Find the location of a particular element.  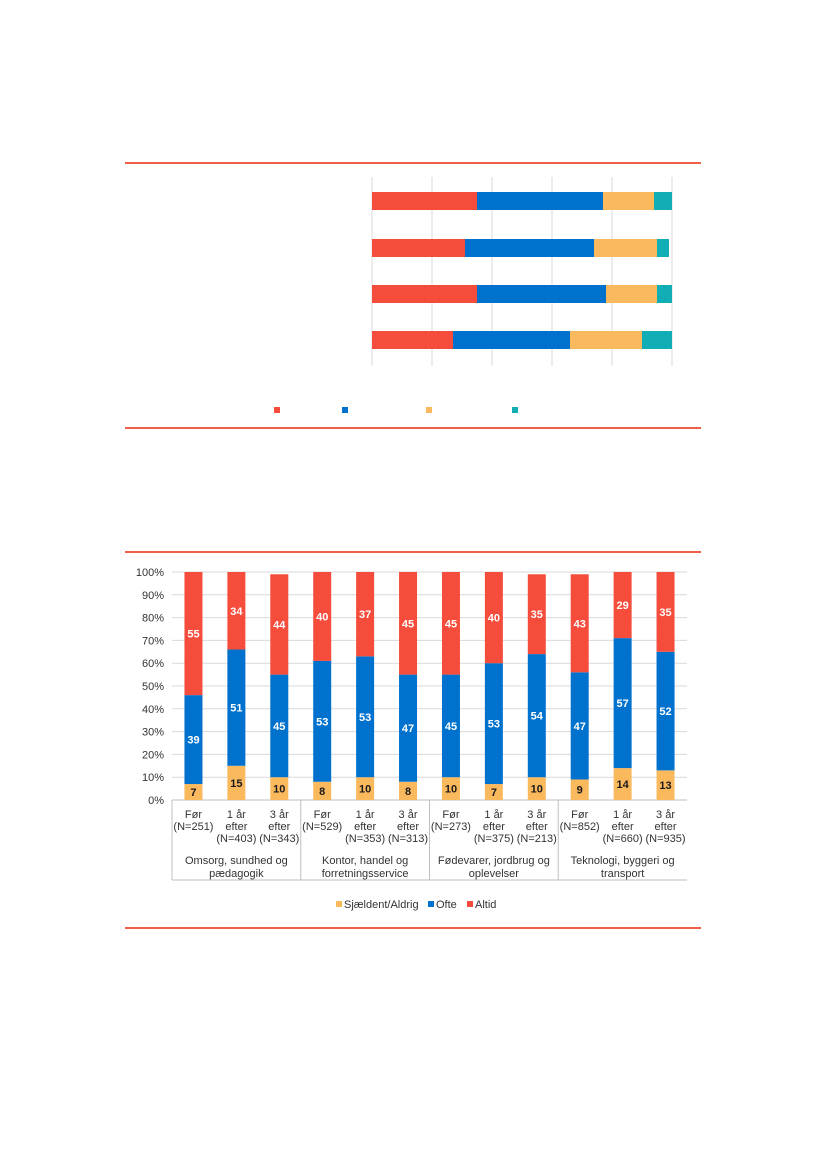

group-label: forretningsservice is located at coordinates (365, 874).